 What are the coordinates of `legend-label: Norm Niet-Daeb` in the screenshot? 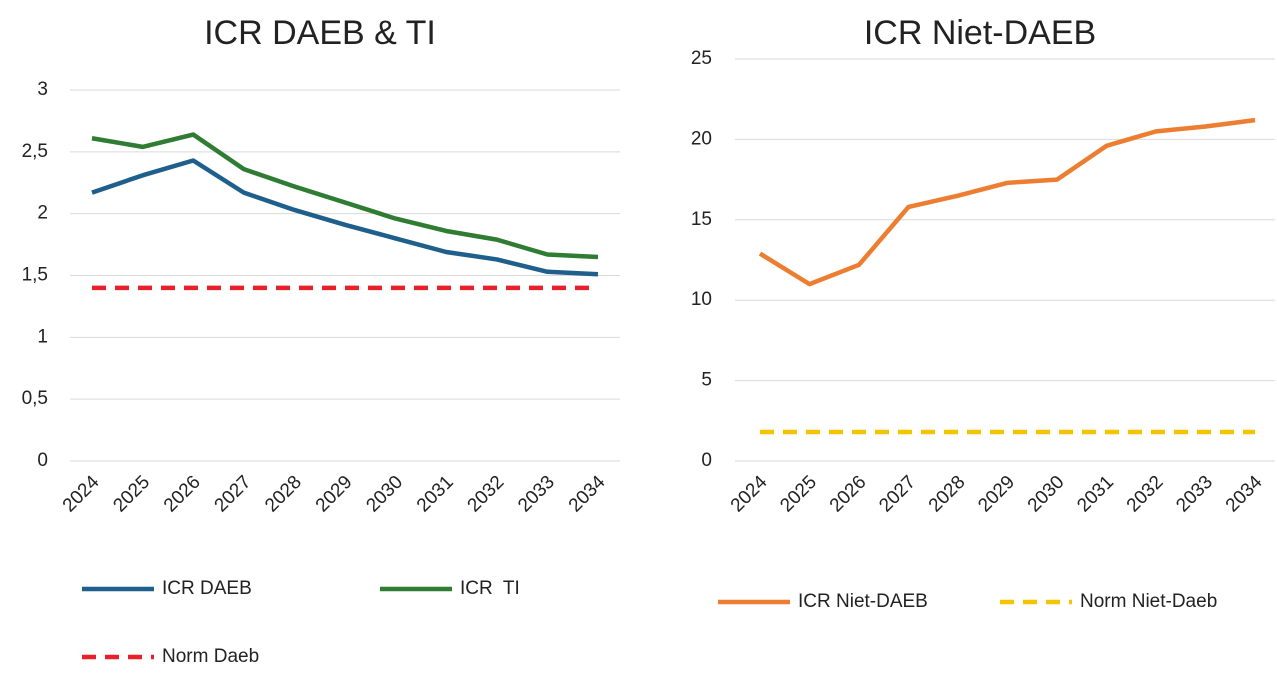 It's located at (1148, 601).